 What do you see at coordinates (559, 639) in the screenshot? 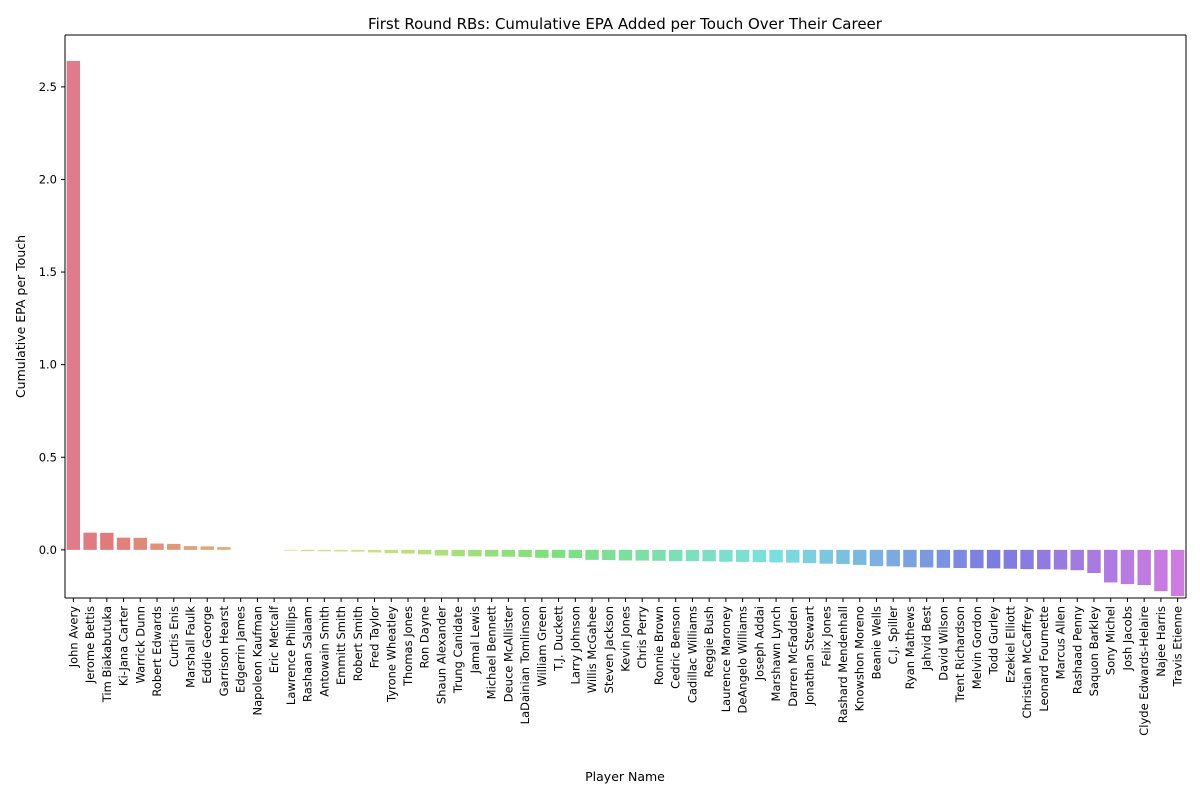
I see `x-tick-label: T.J. Duckett` at bounding box center [559, 639].